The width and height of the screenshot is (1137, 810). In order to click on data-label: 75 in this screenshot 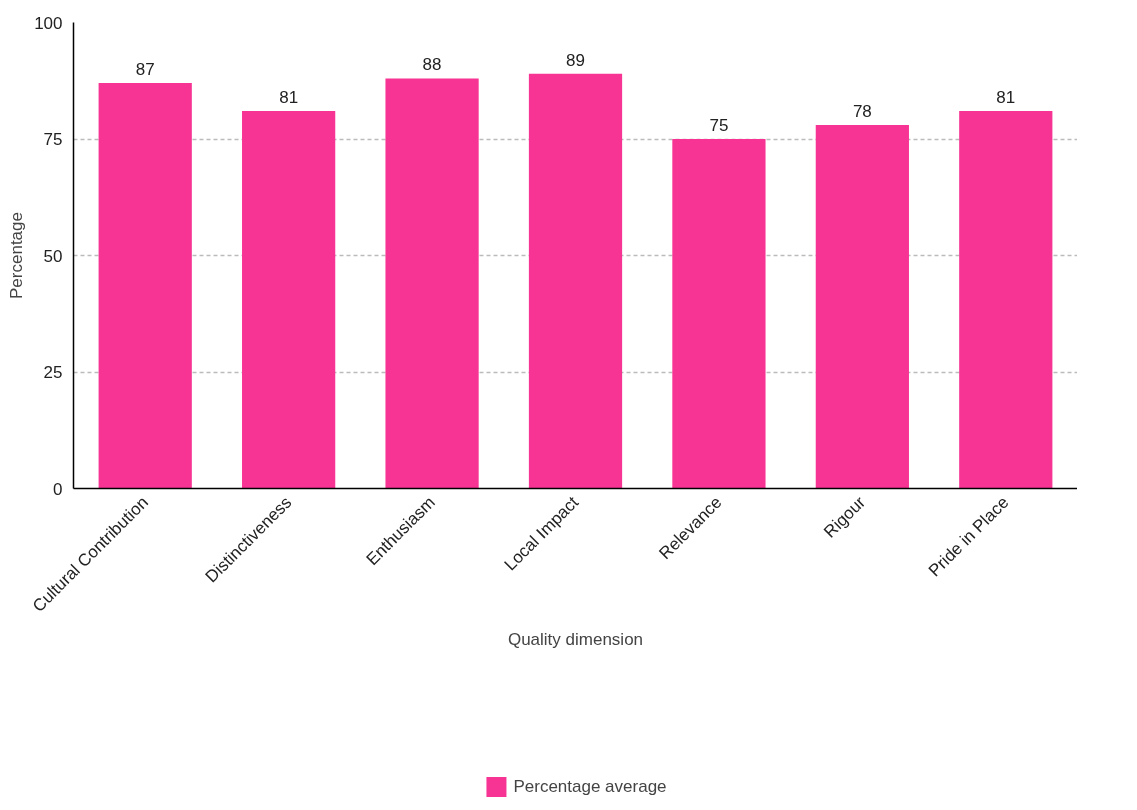, I will do `click(719, 125)`.